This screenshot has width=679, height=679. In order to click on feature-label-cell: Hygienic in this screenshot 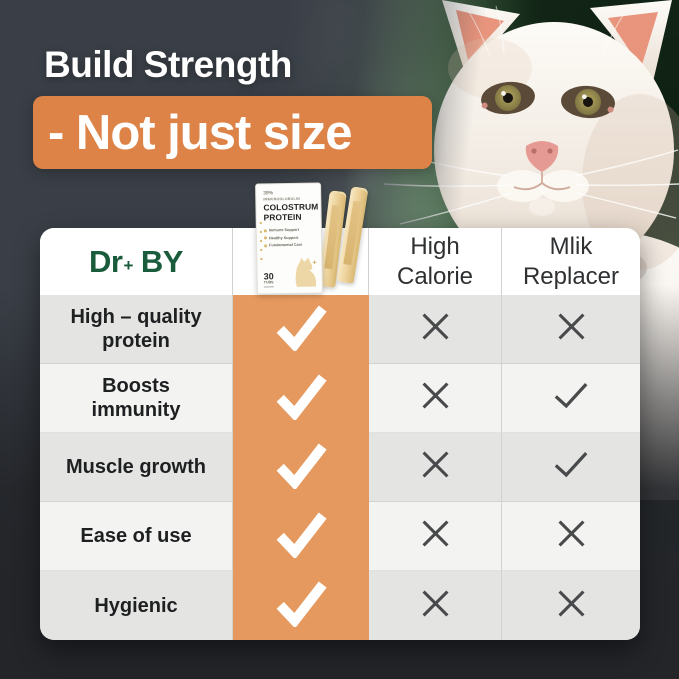, I will do `click(136, 605)`.